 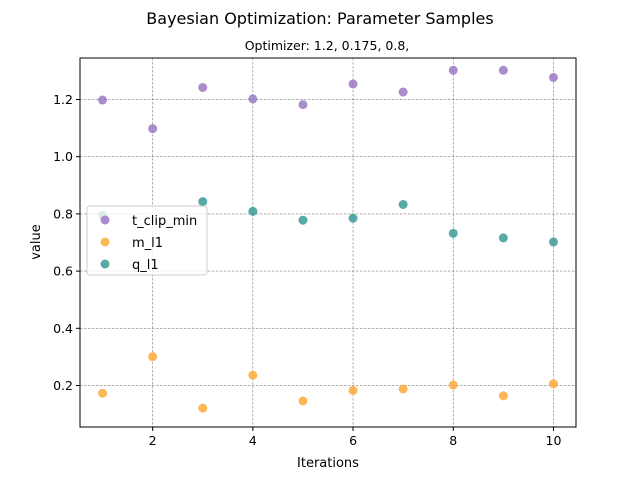 What do you see at coordinates (164, 221) in the screenshot?
I see `legend-label: t_clip_min` at bounding box center [164, 221].